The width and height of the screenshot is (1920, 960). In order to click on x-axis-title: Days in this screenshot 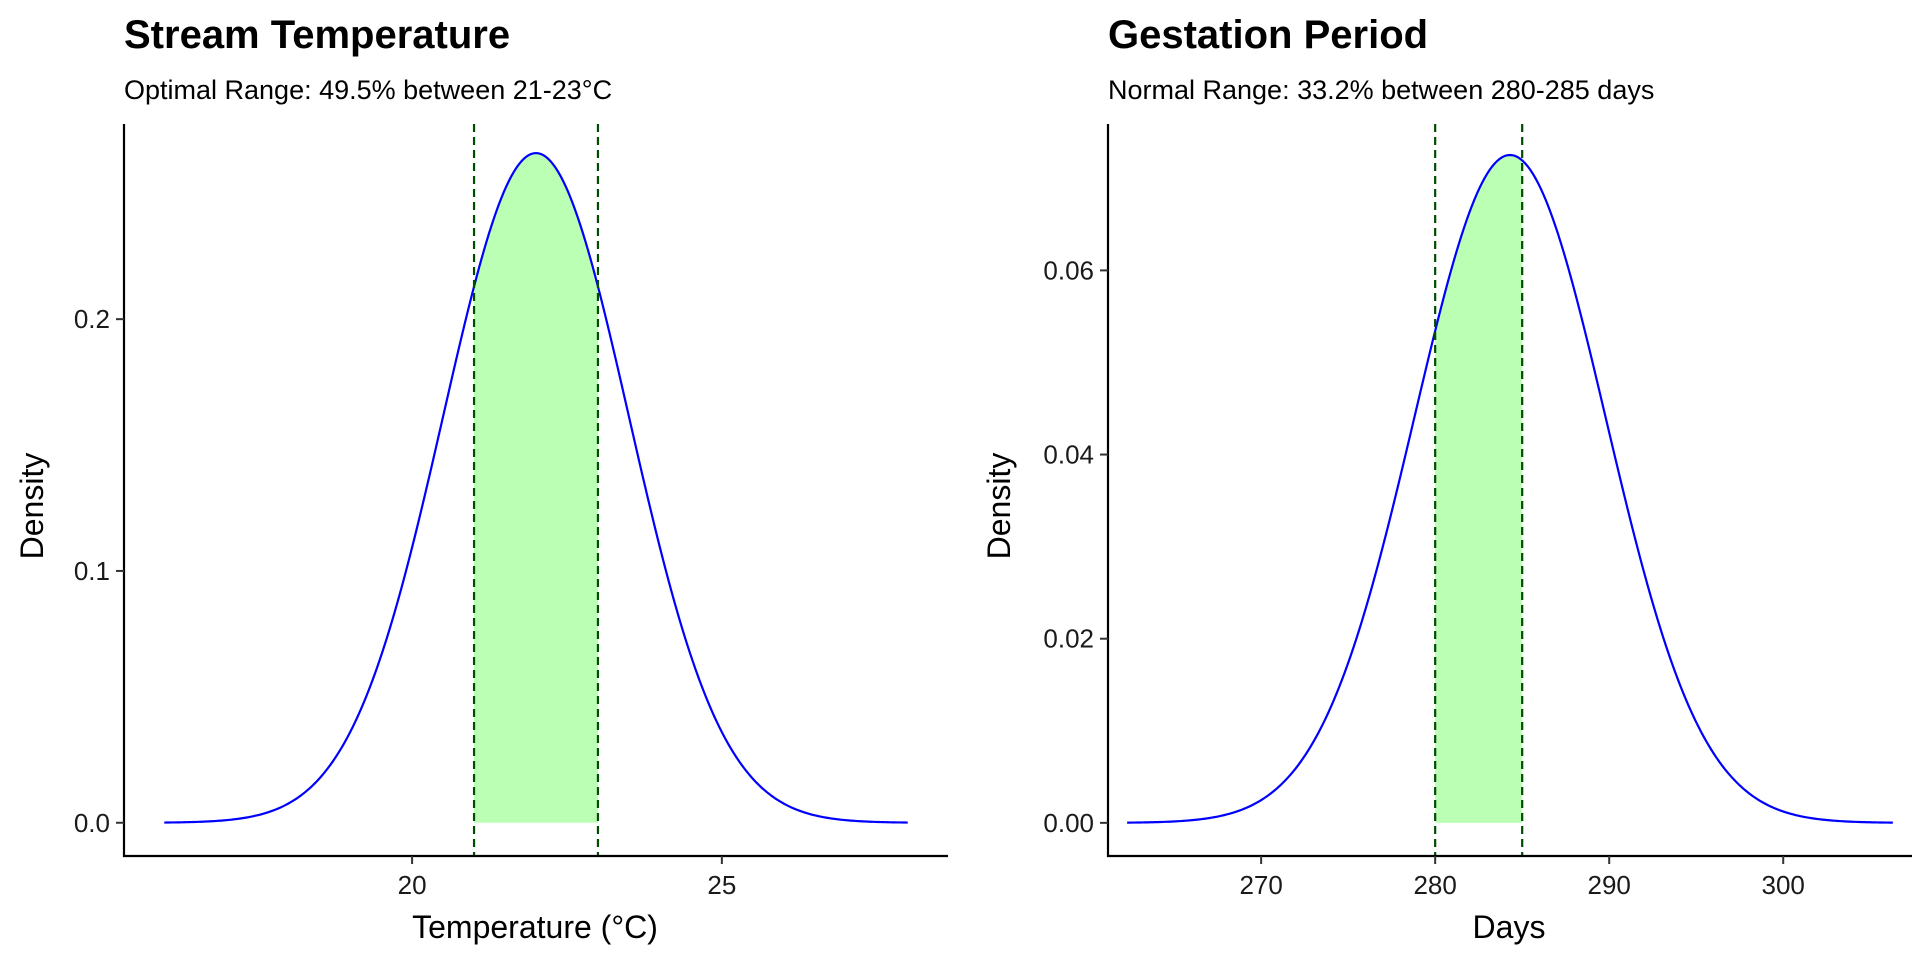, I will do `click(1509, 927)`.